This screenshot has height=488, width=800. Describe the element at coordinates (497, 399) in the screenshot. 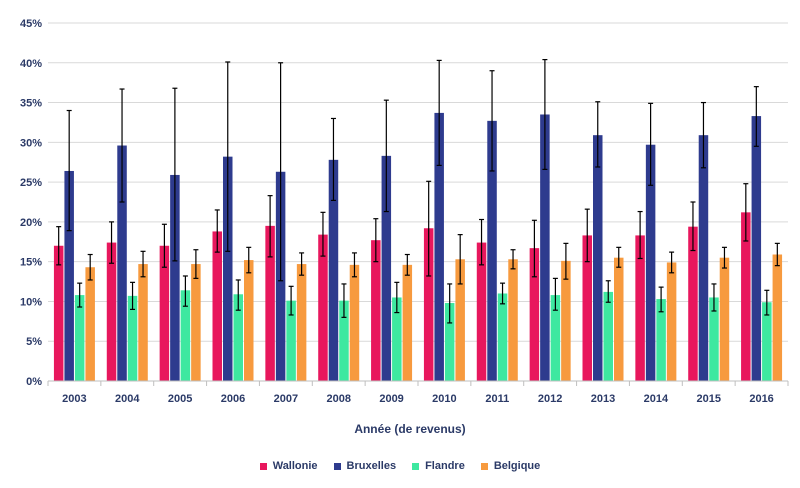

I see `x-tick-label: 2011` at that location.